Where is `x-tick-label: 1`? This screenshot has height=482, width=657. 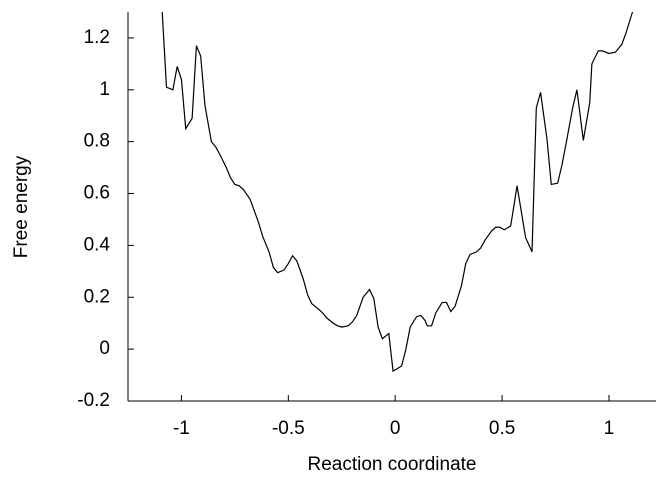 x-tick-label: 1 is located at coordinates (609, 428).